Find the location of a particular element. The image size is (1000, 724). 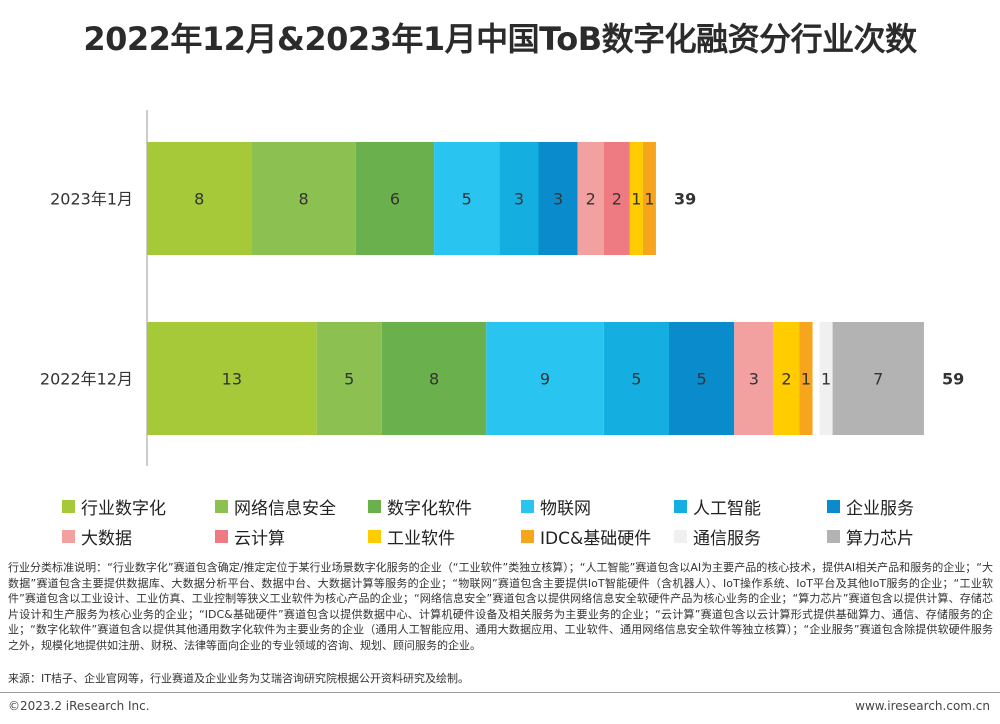

chart-title: 2022年12月&2023年1月中国ToB数字化融资分行业次数 is located at coordinates (500, 39).